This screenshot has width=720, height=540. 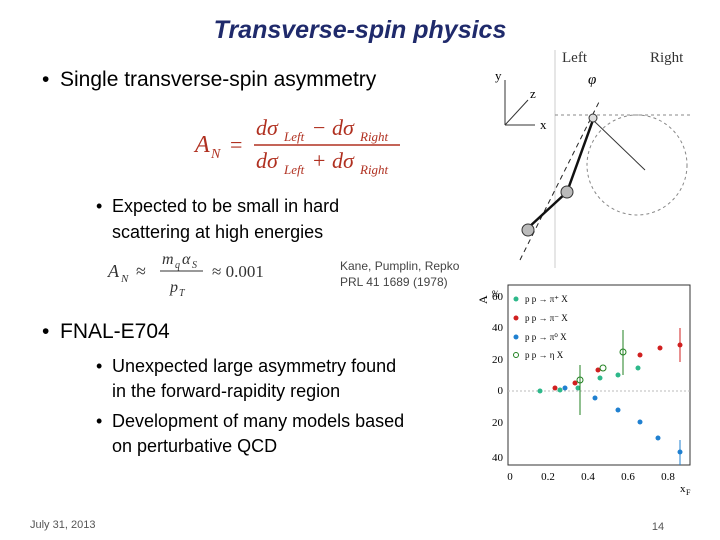 I want to click on x-tick: 0.2, so click(x=548, y=477).